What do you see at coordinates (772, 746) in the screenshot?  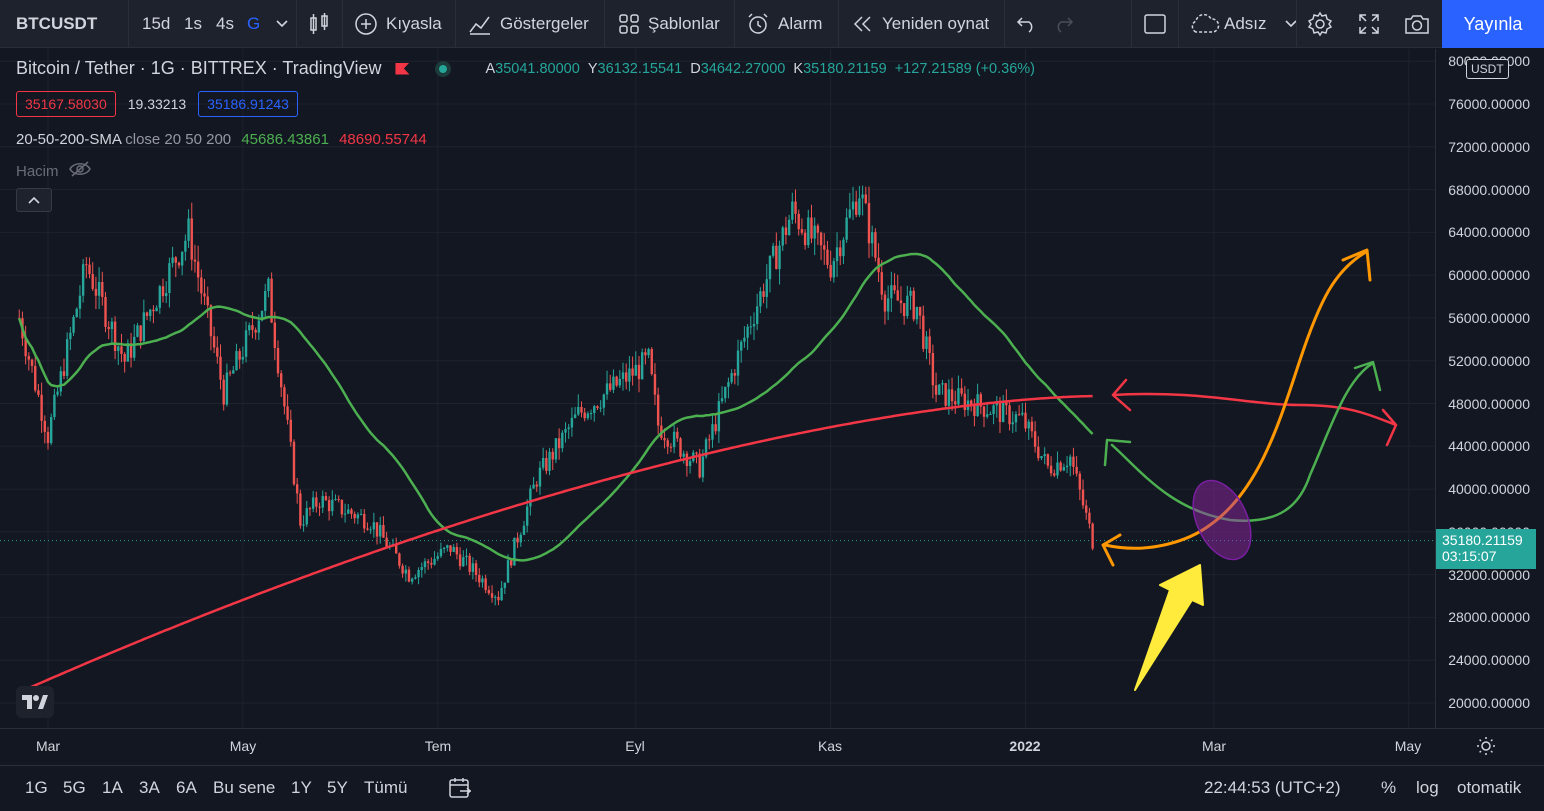 I see `time-axis: Mar May Tem Eyl Kas 2022 Mar May` at bounding box center [772, 746].